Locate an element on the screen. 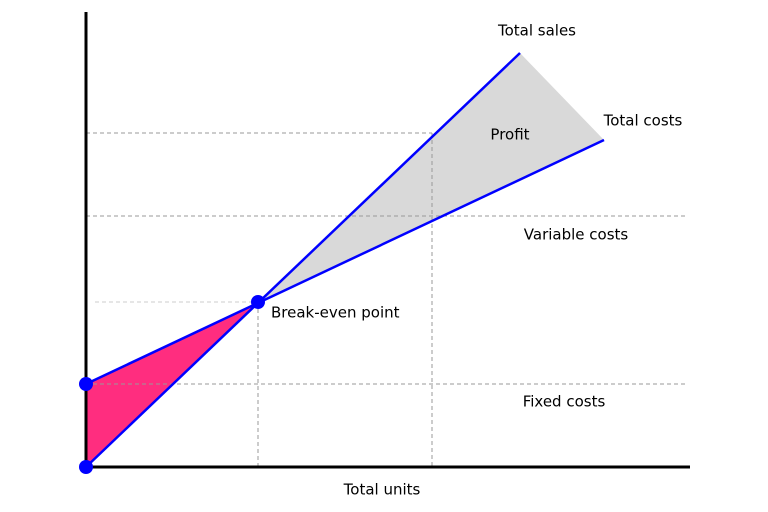 This screenshot has width=768, height=512. label: Fixed costs is located at coordinates (564, 402).